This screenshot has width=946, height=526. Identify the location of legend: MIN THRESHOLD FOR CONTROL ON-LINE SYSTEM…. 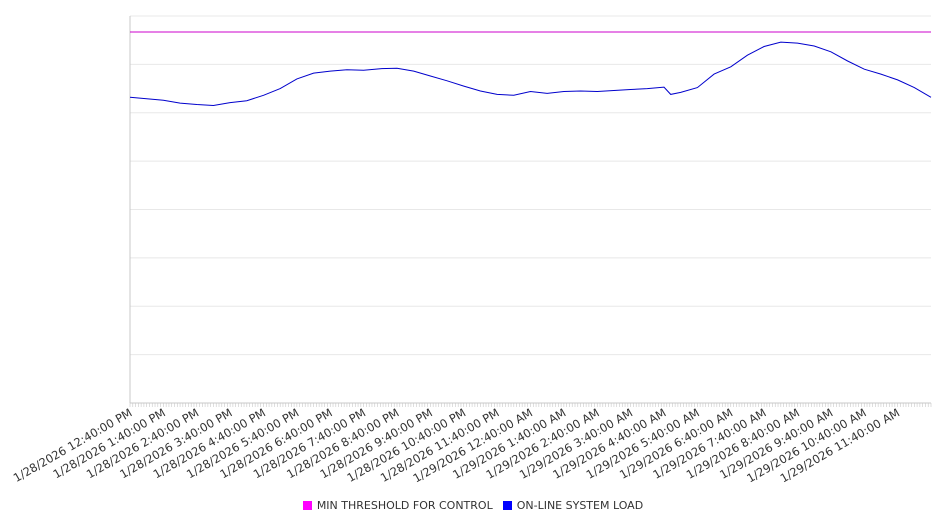
(473, 505).